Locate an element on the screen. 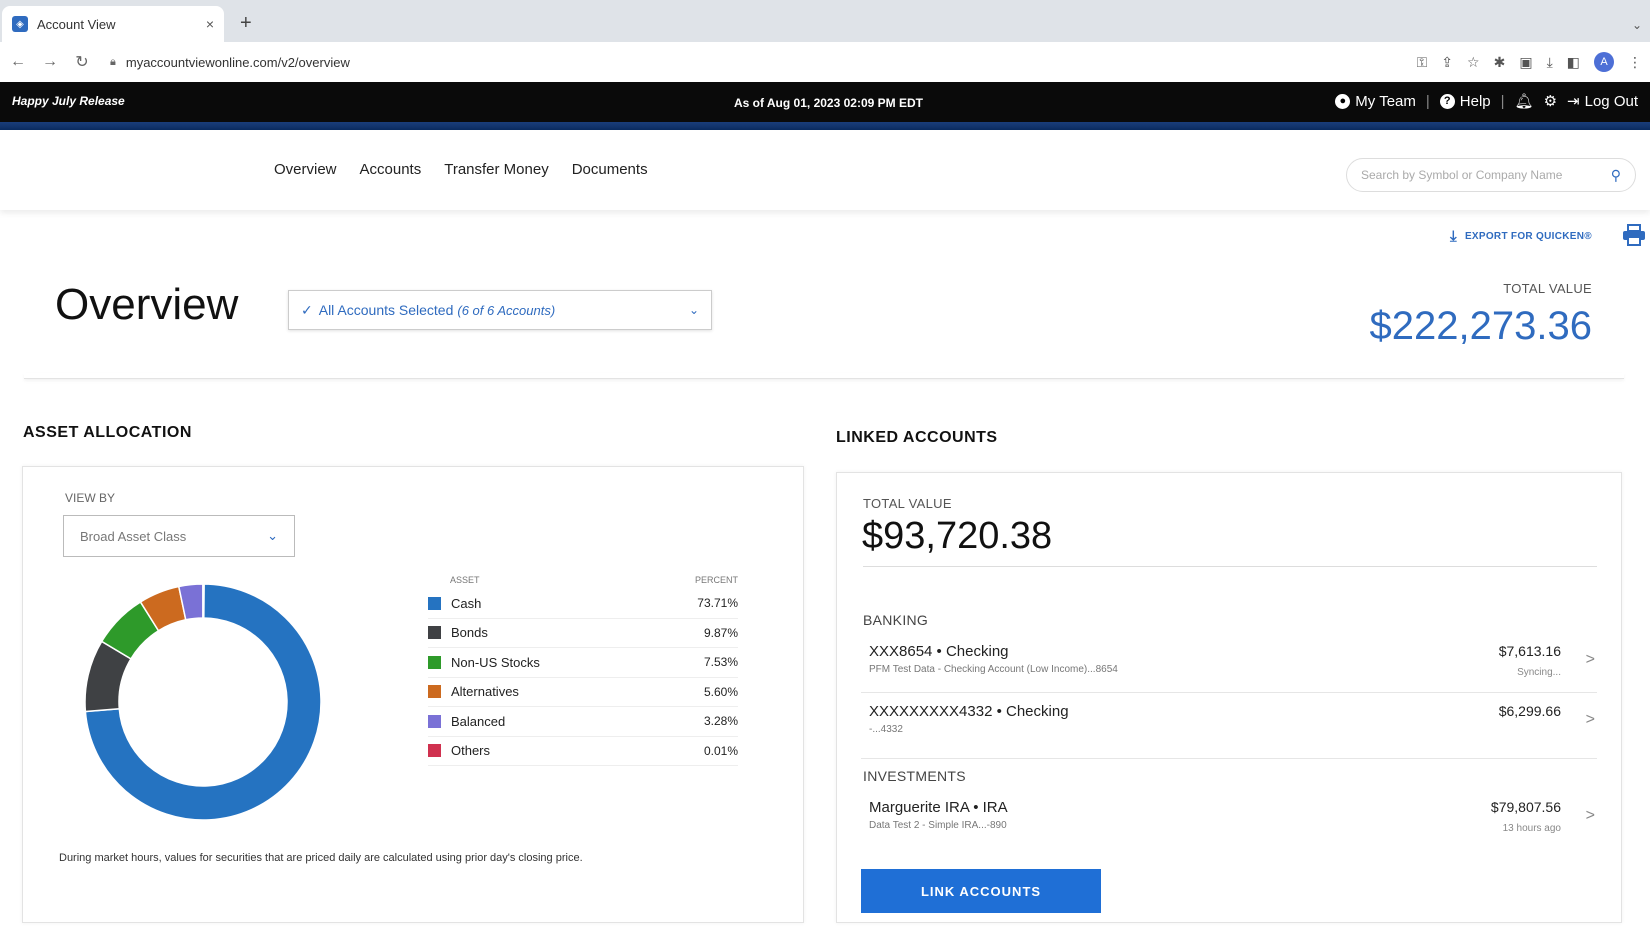 This screenshot has height=928, width=1650. help-link: ? Help is located at coordinates (1465, 101).